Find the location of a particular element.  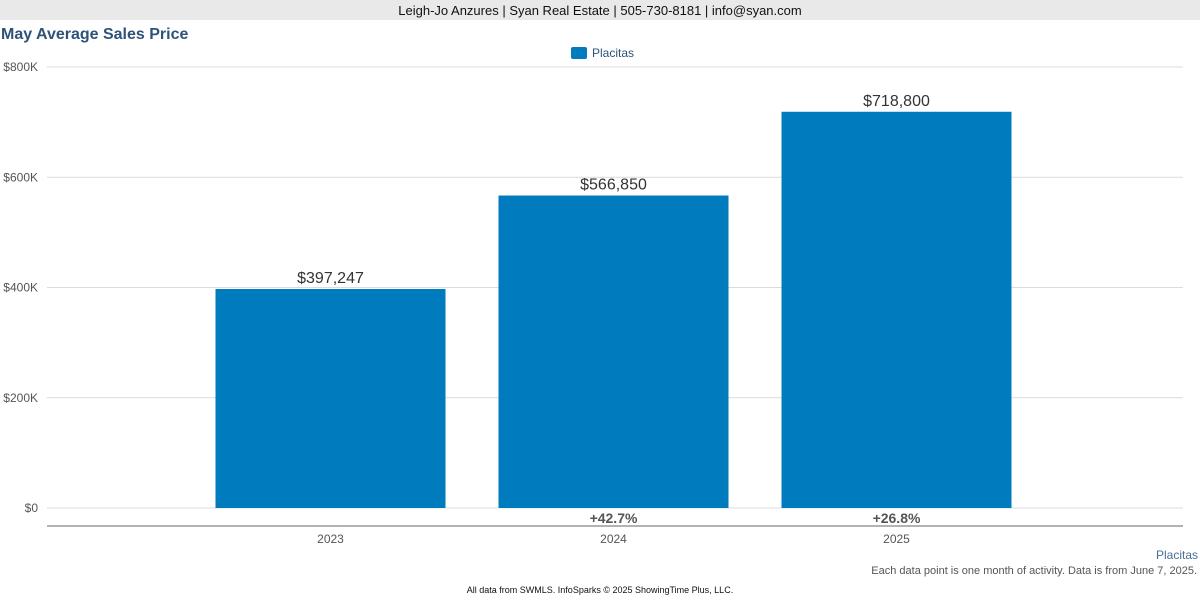

x-tick-label: 2024 is located at coordinates (613, 539).